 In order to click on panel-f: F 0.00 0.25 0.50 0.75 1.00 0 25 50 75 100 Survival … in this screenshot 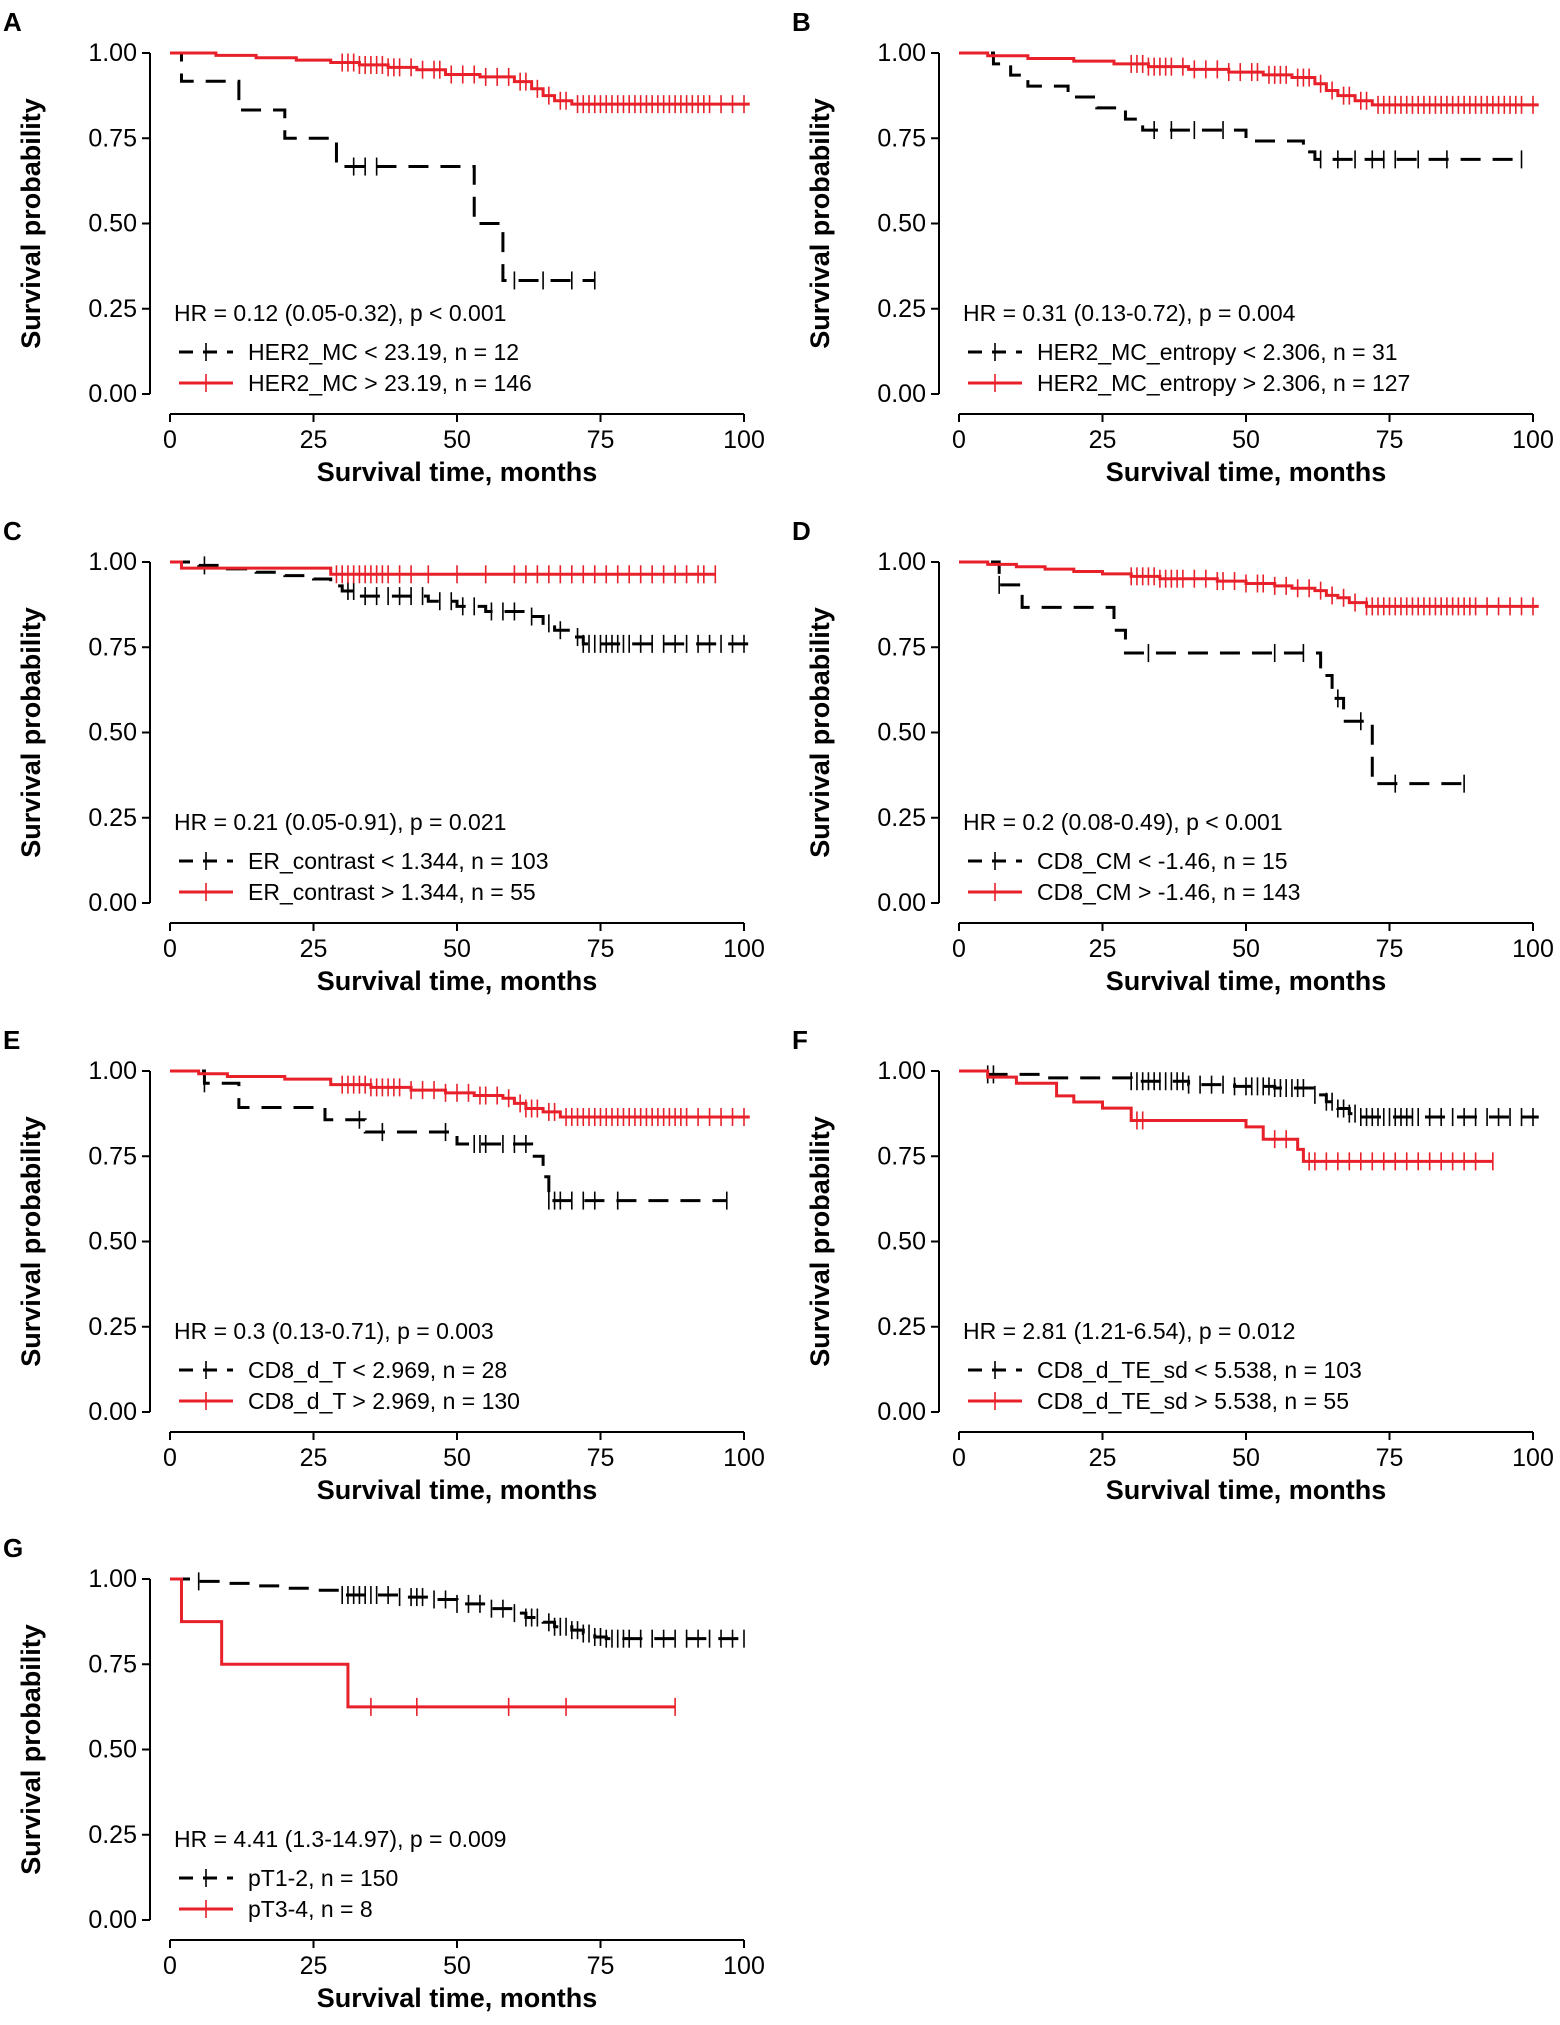, I will do `click(1173, 1265)`.